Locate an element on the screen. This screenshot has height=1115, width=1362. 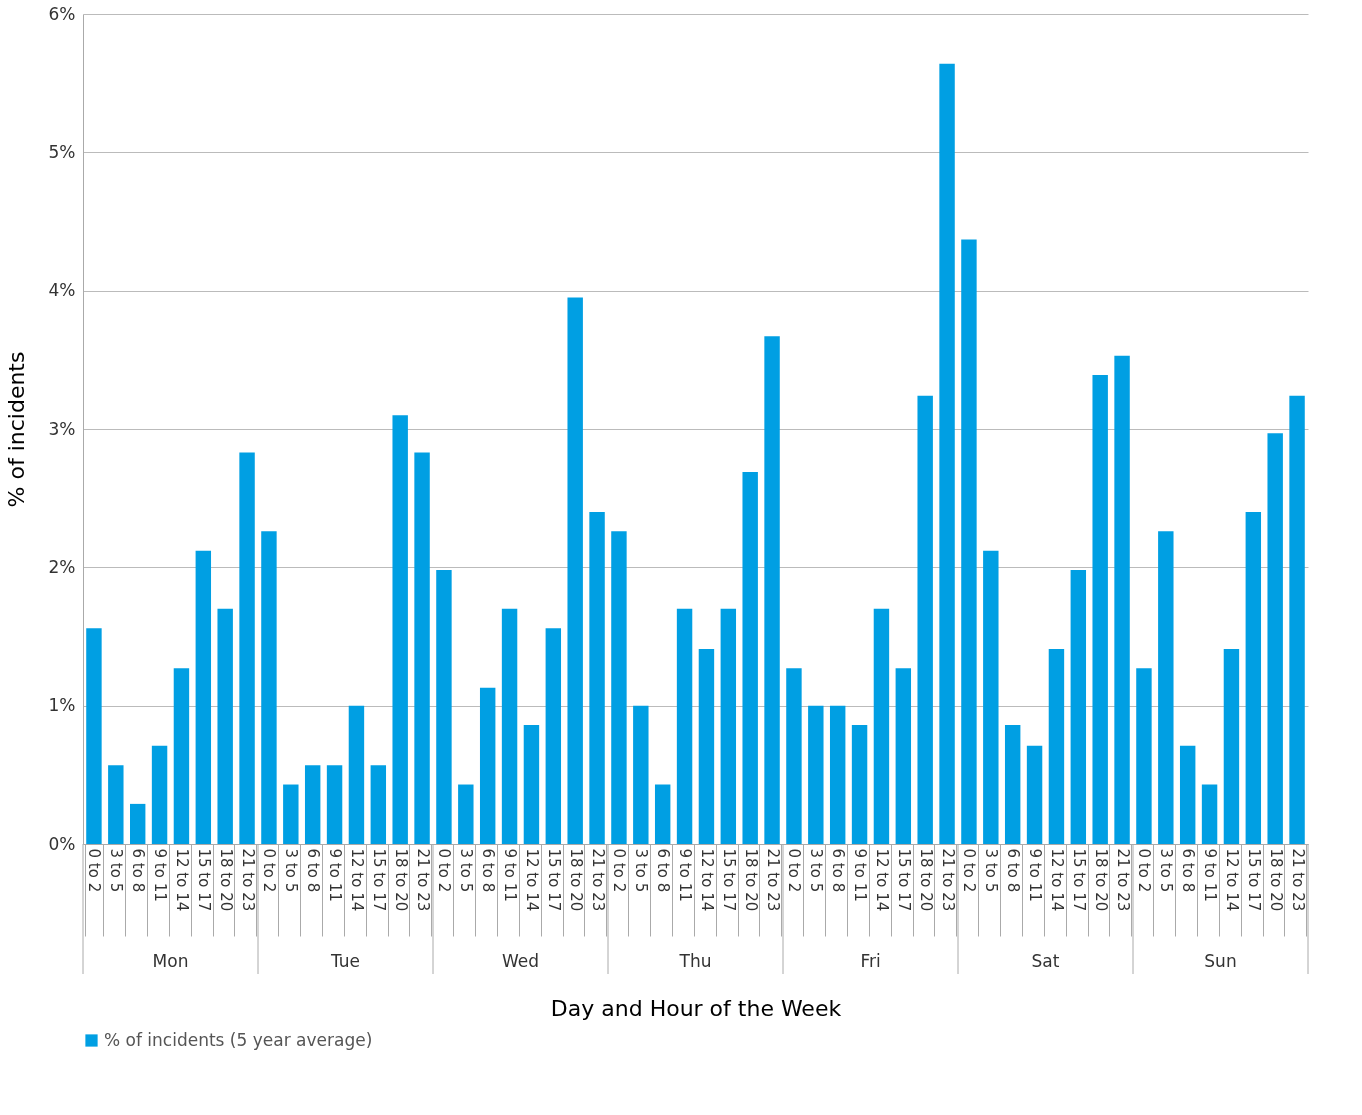
text: Mon is located at coordinates (170, 961).